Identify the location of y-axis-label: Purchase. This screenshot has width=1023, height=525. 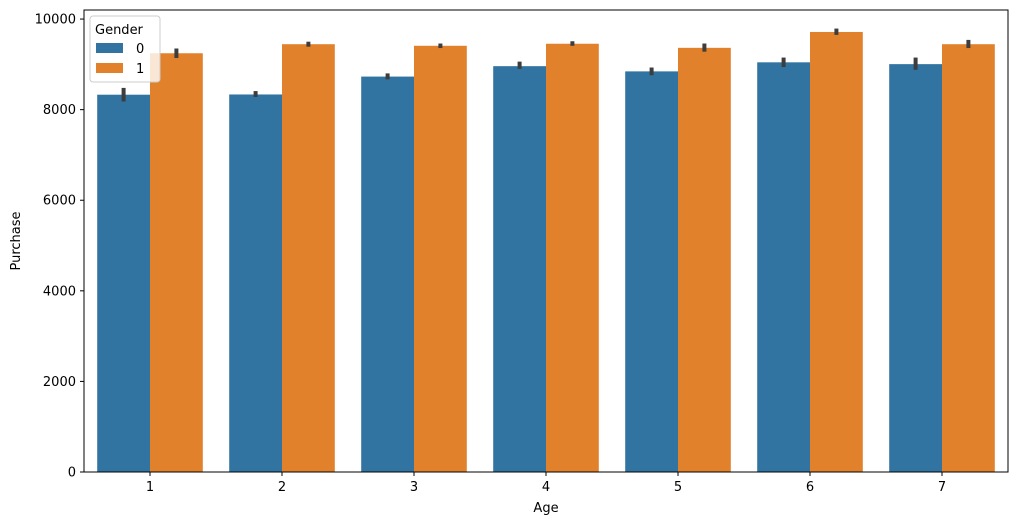
(16, 240).